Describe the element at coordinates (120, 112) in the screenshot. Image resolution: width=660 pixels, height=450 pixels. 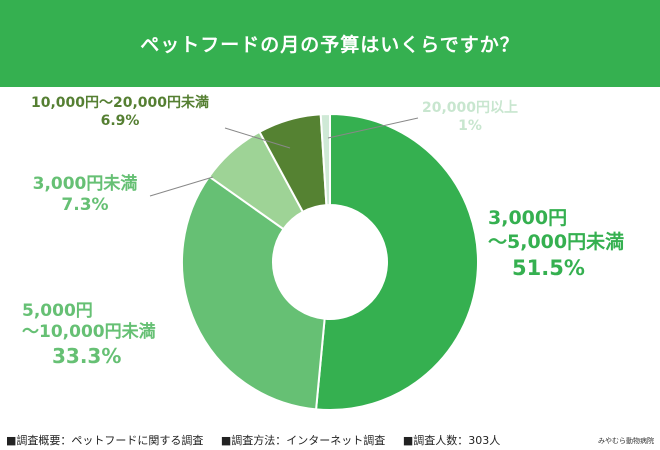
I see `label-10000-20000: 10,000円～20,000円未満 6.9%` at that location.